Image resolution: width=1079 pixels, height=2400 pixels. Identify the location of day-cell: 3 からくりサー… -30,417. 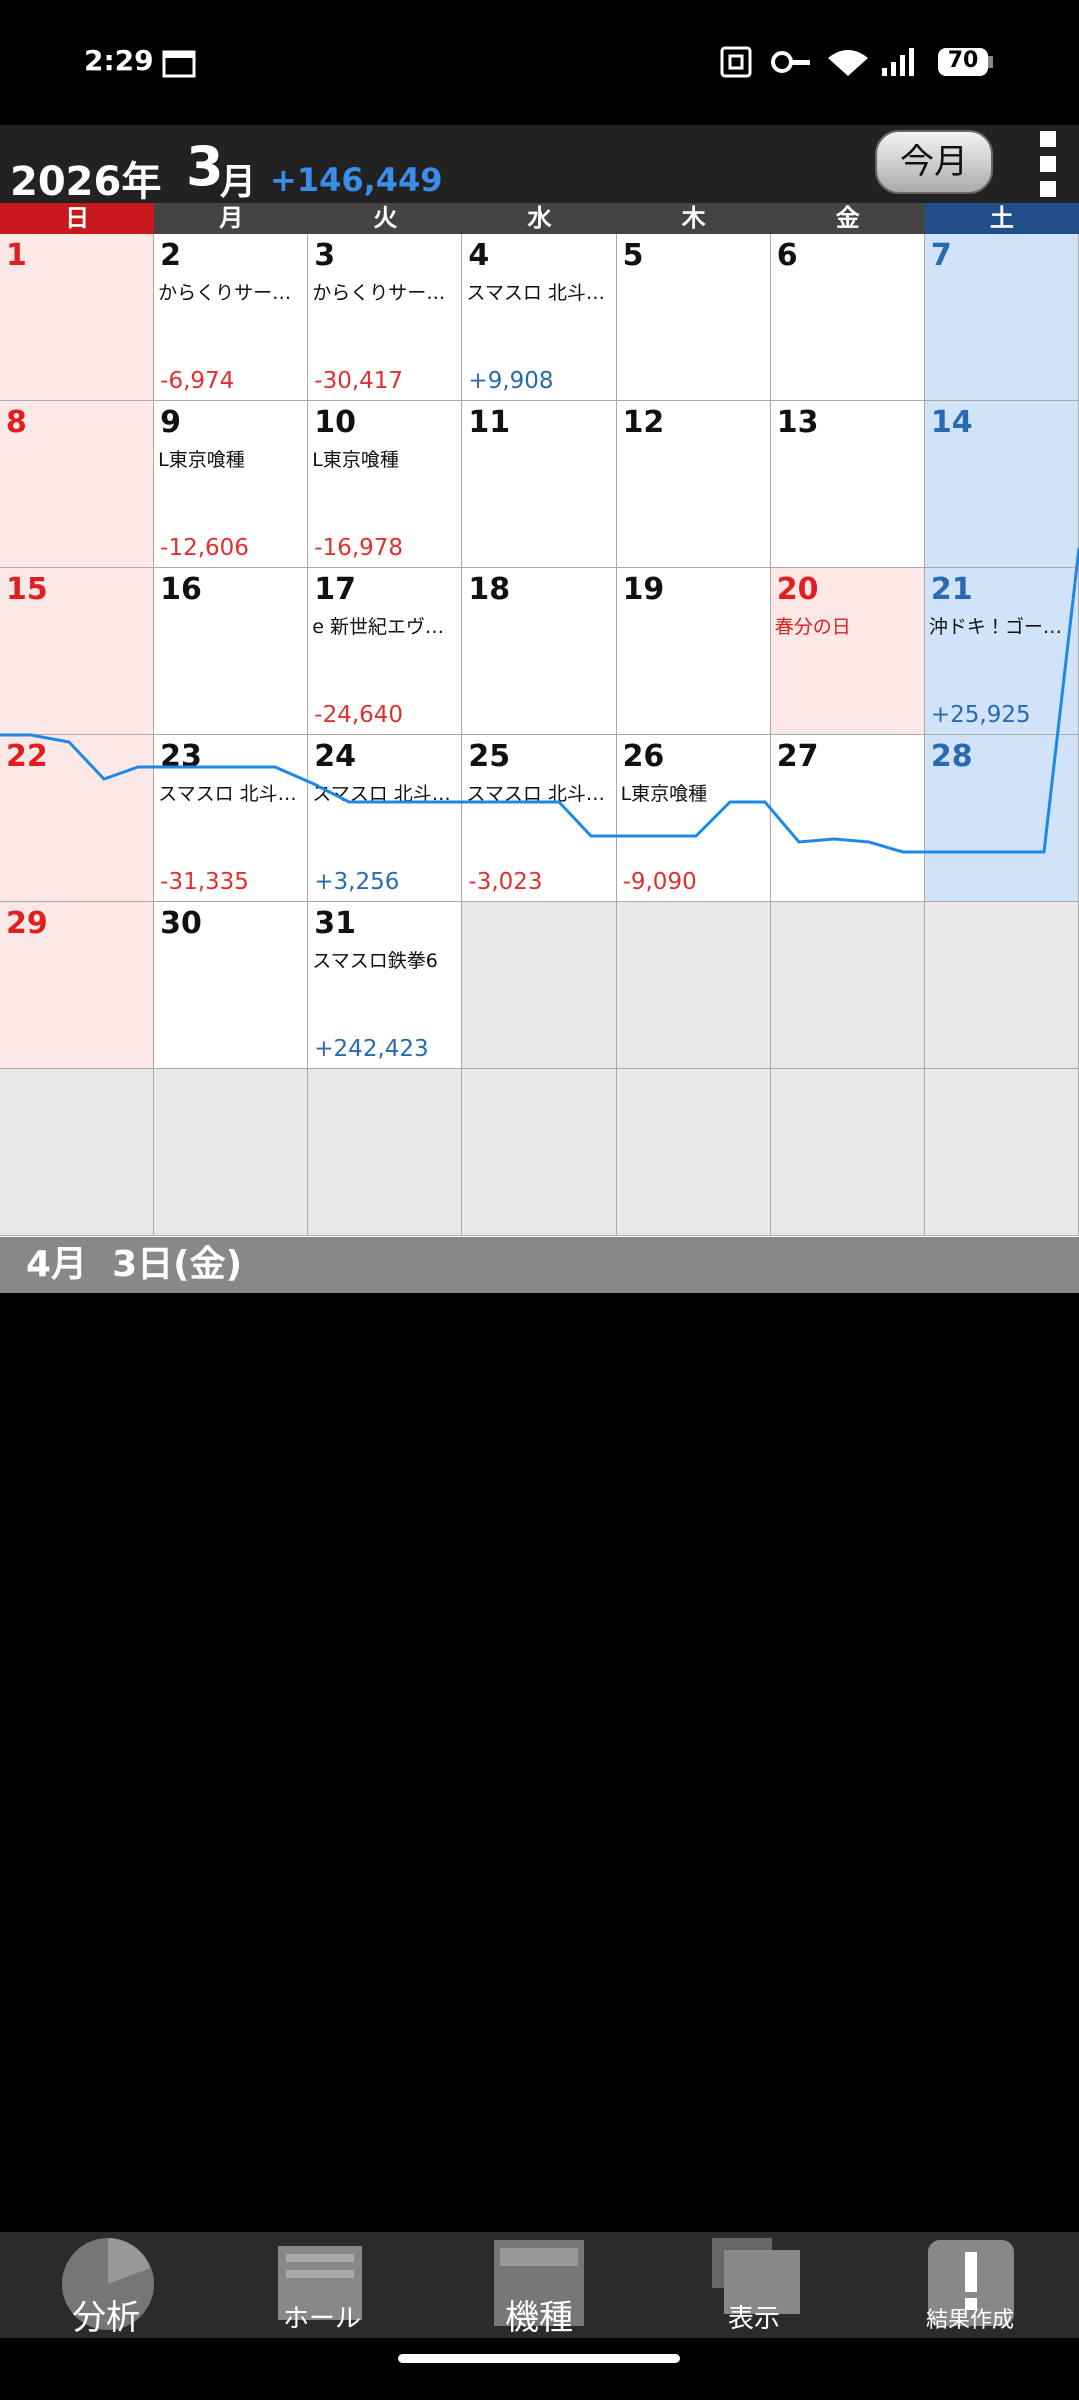
(385, 317).